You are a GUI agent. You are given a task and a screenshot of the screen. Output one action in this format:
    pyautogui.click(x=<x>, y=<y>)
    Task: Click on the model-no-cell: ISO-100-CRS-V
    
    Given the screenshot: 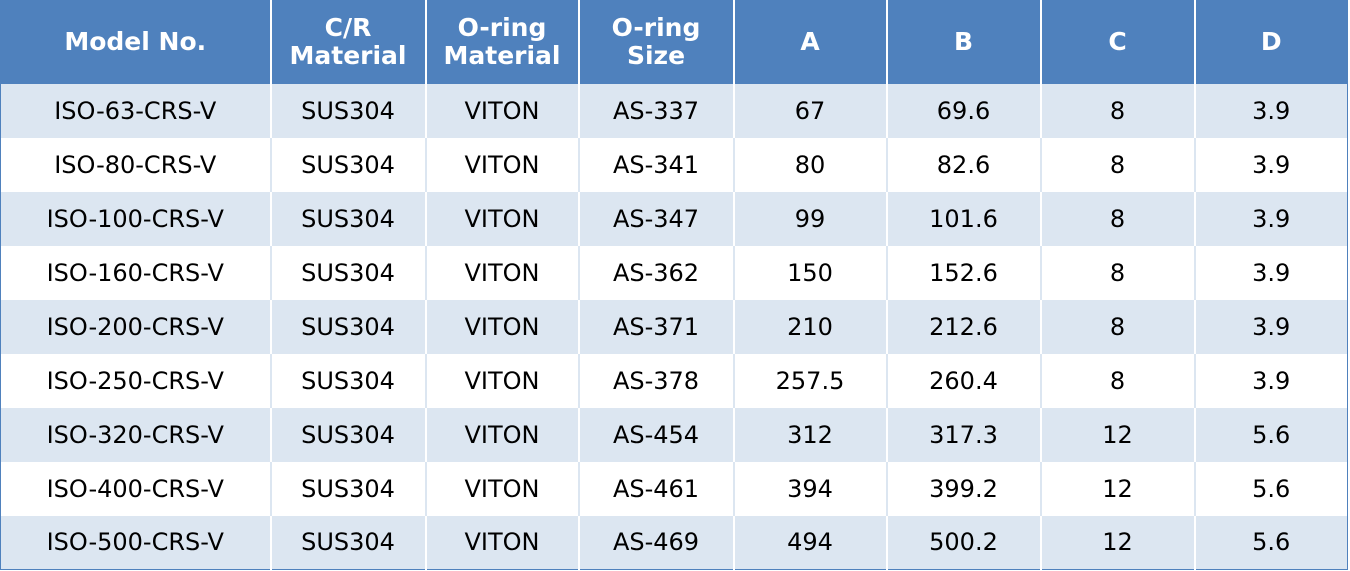 What is the action you would take?
    pyautogui.click(x=136, y=218)
    